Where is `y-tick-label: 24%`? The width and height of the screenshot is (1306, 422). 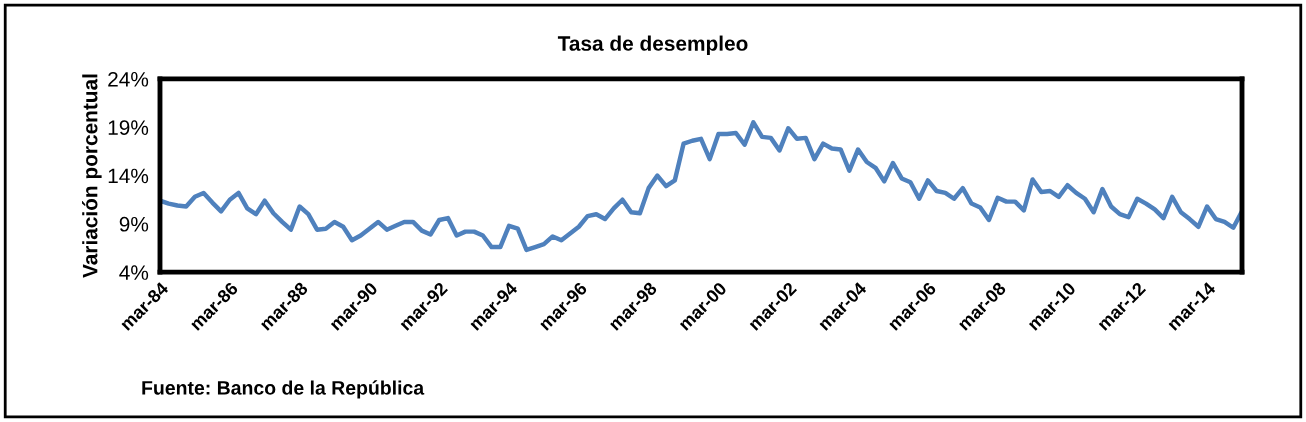
y-tick-label: 24% is located at coordinates (128, 79).